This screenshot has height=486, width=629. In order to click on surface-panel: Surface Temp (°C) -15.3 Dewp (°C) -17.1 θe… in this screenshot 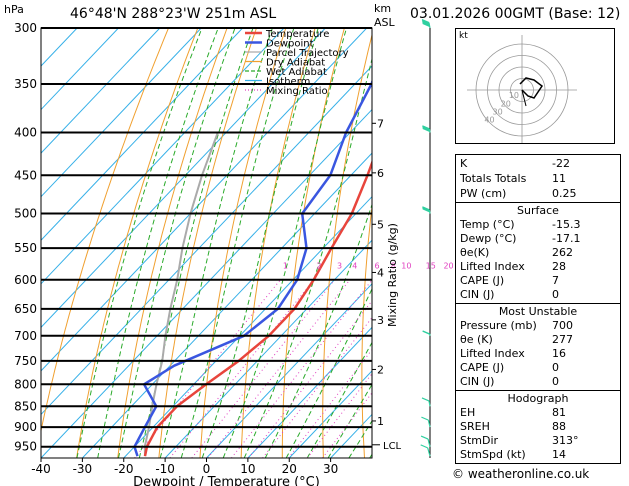, I will do `click(538, 253)`.